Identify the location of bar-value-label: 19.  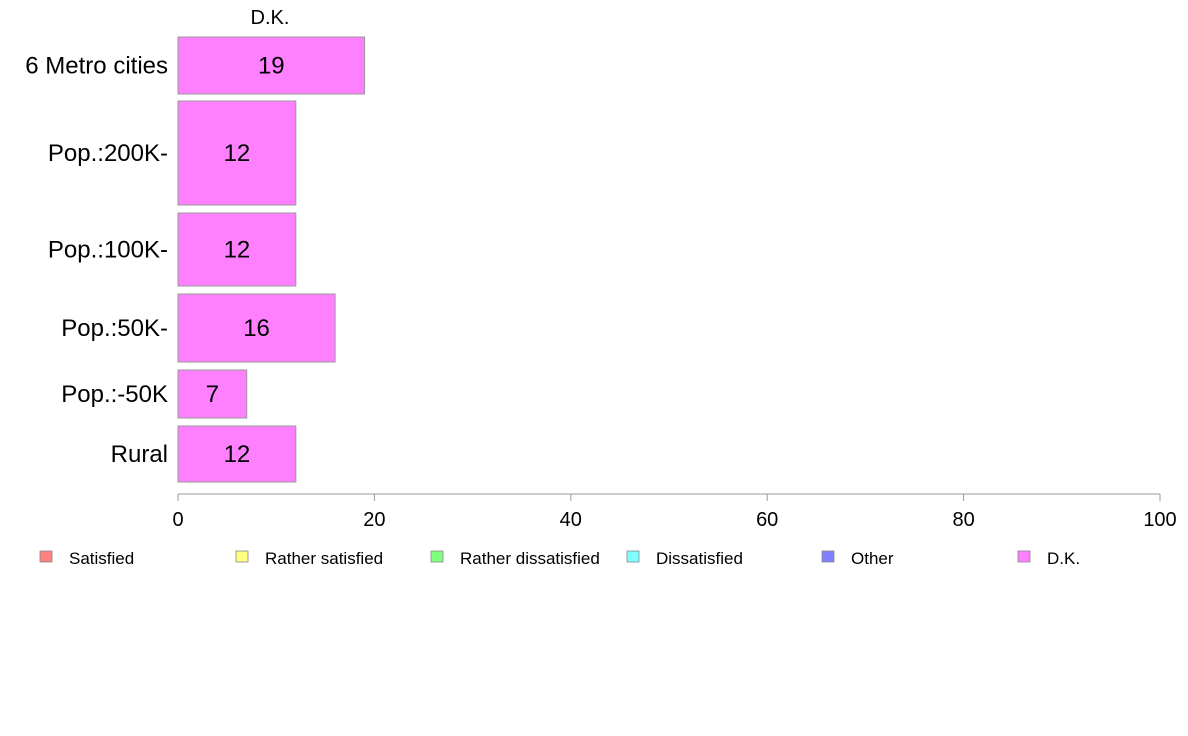
(271, 66).